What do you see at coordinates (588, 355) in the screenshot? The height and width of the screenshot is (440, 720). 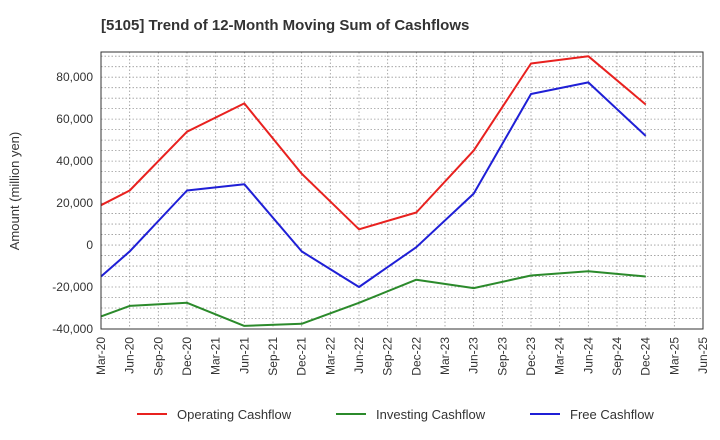 I see `x-tick-label: Jun-24` at bounding box center [588, 355].